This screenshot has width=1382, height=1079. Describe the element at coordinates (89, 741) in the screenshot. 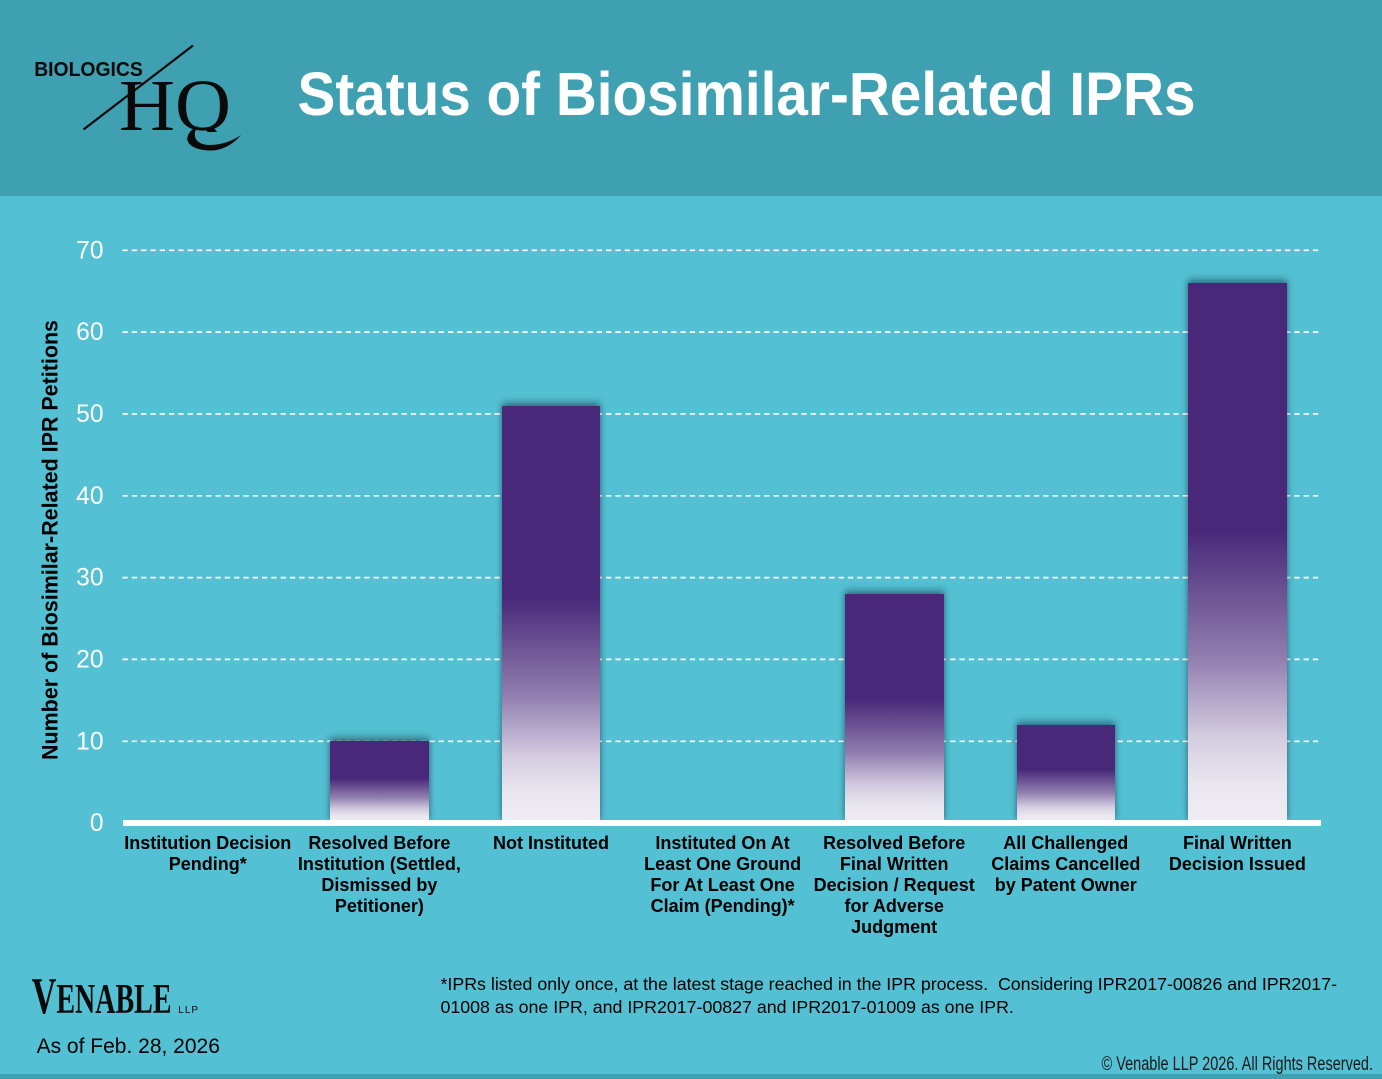

I see `svg-text: 10` at that location.